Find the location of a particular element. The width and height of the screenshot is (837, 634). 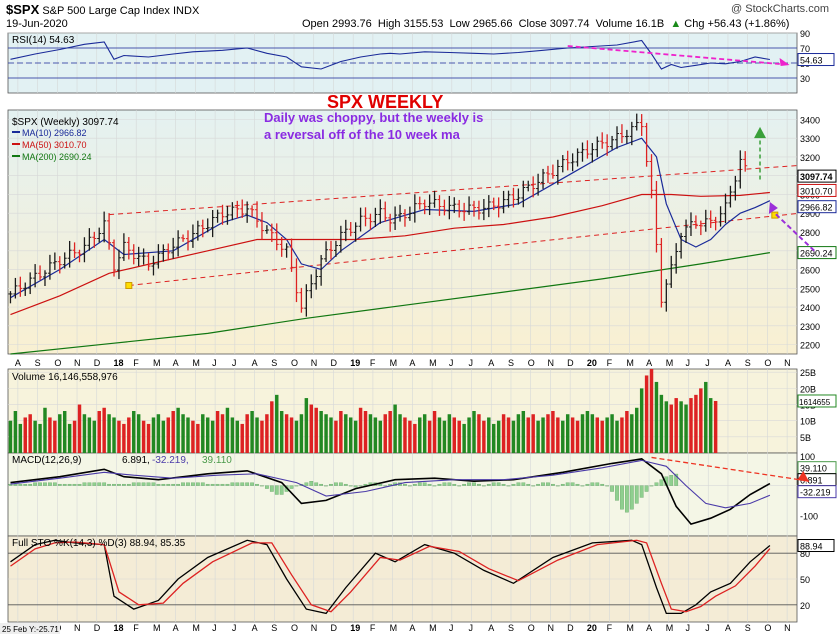

sto-line-d is located at coordinates (390, 576).